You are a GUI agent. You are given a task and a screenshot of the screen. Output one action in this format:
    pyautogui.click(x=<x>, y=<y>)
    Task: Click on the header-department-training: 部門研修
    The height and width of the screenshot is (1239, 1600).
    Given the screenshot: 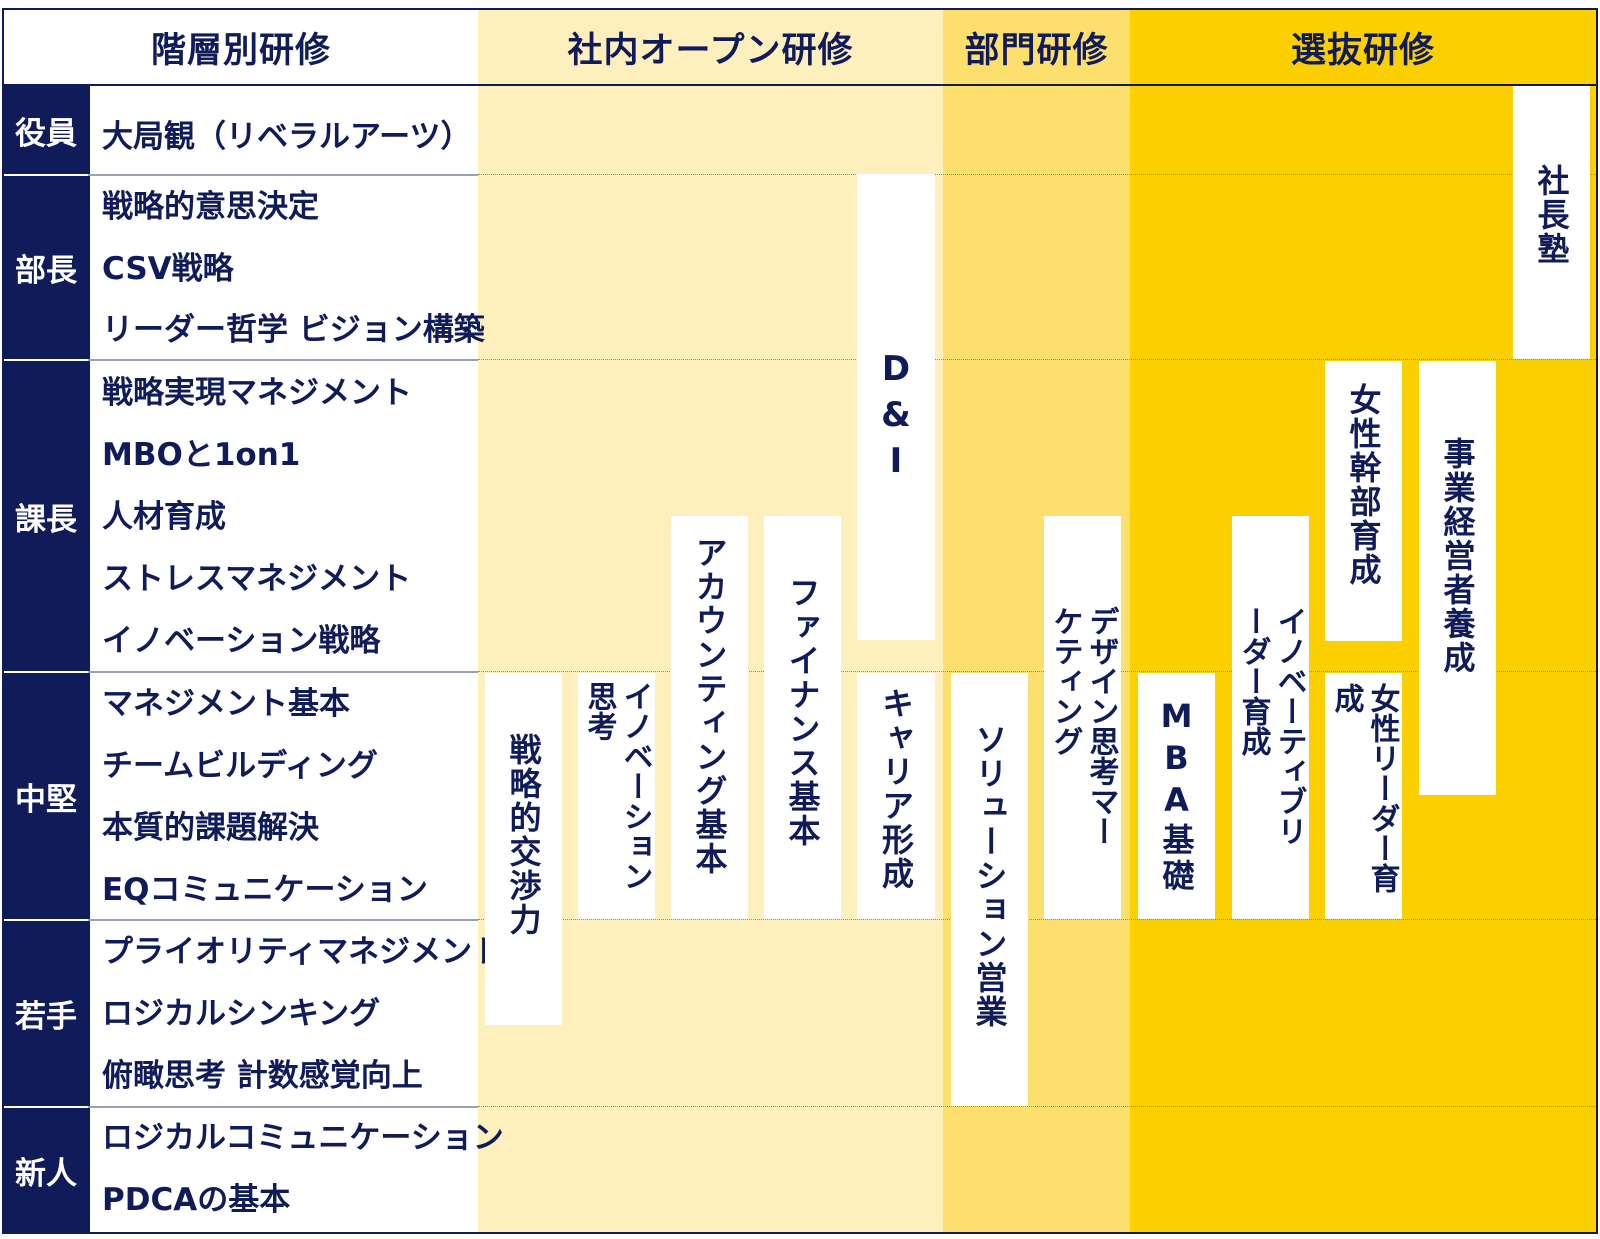 What is the action you would take?
    pyautogui.click(x=1036, y=50)
    